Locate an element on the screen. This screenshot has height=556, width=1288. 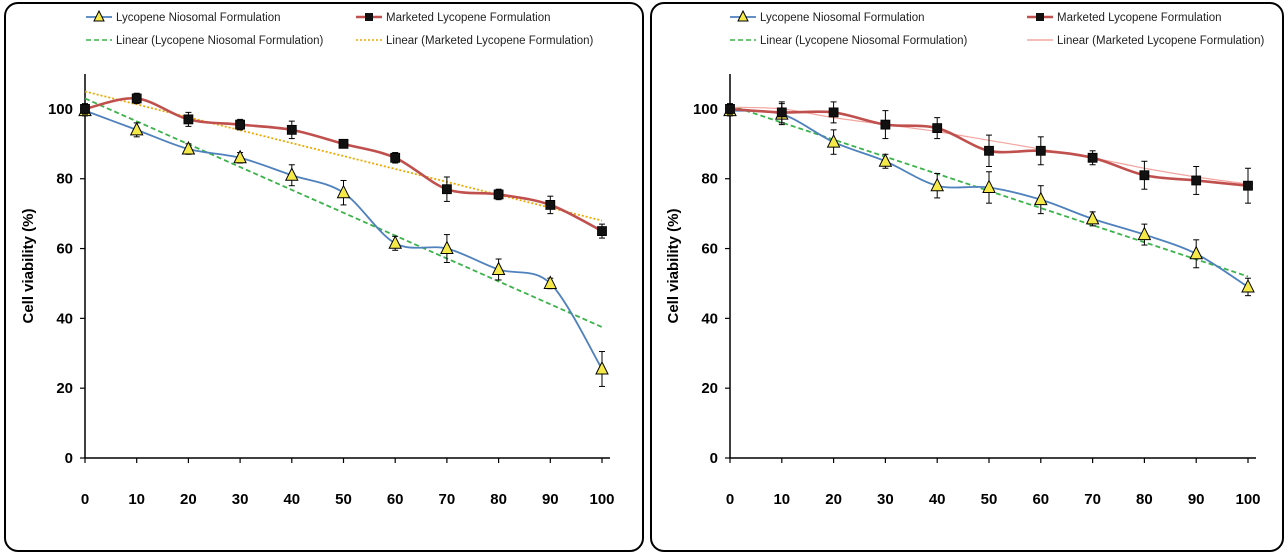
legend-item-1: Marketed Lycopene Formulation is located at coordinates (1124, 18).